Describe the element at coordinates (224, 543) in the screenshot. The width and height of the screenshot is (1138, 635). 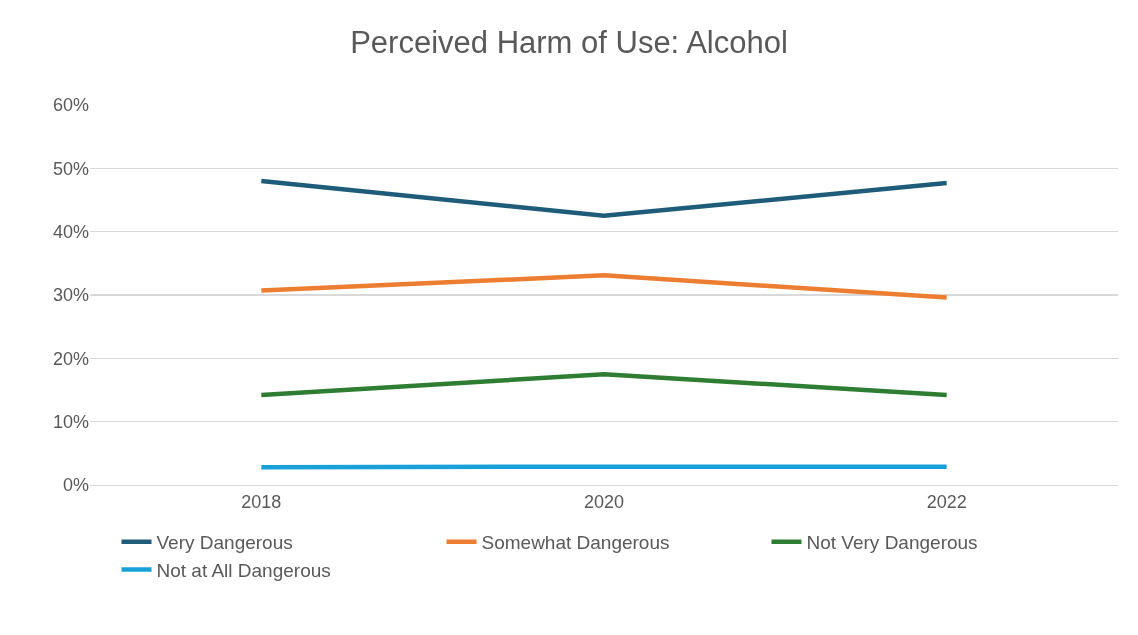
I see `legend-label: Very Dangerous` at that location.